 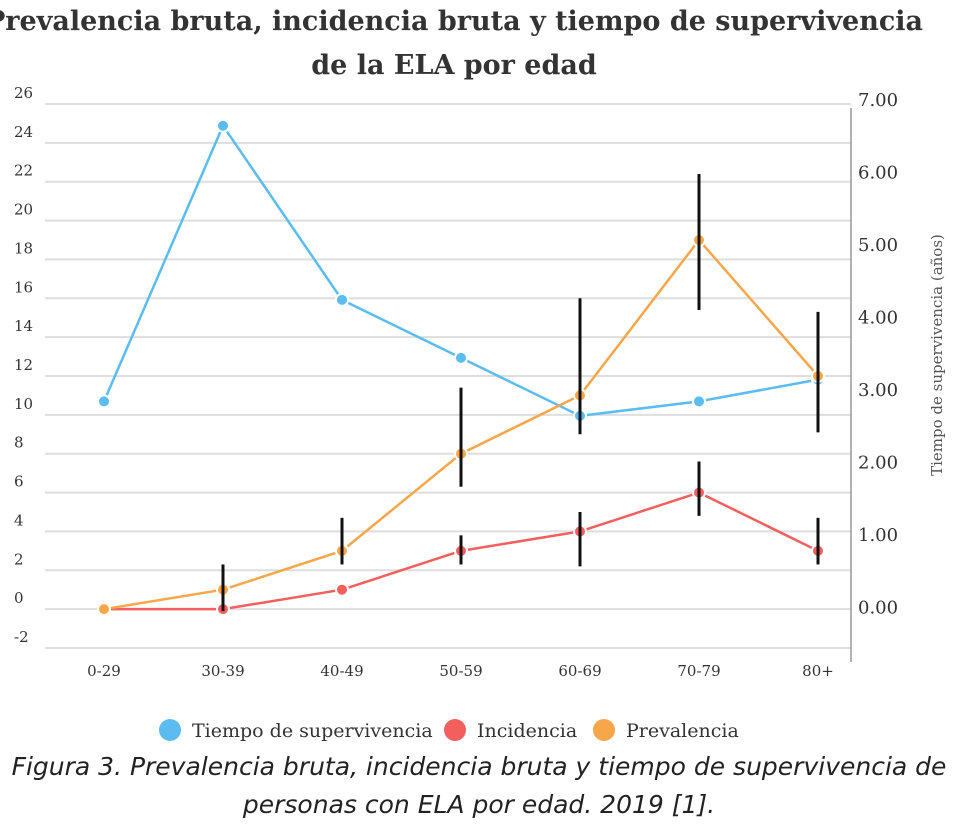 What do you see at coordinates (878, 173) in the screenshot?
I see `right-tick-label: 6.00` at bounding box center [878, 173].